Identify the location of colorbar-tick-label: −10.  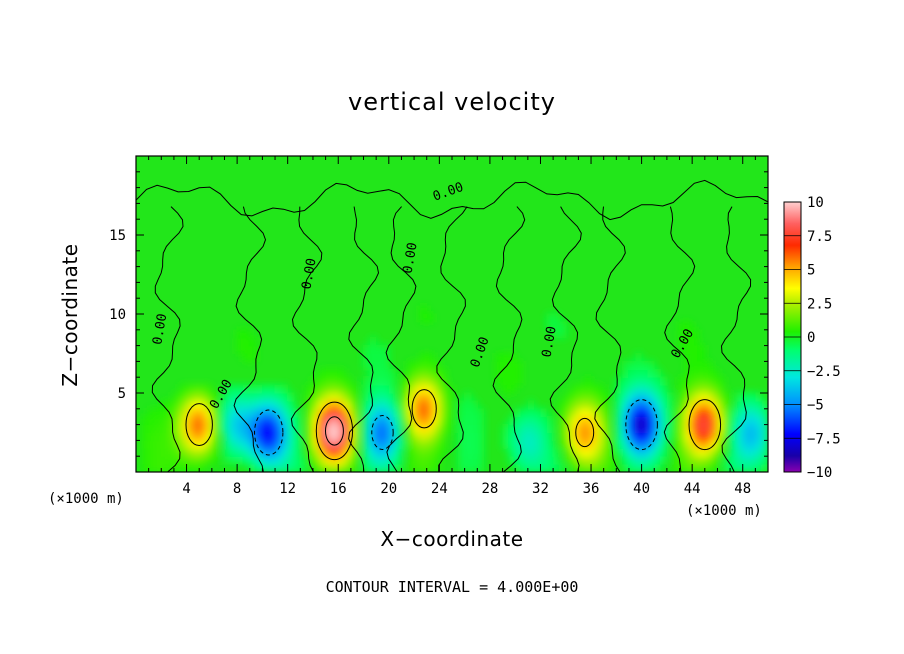
(819, 473).